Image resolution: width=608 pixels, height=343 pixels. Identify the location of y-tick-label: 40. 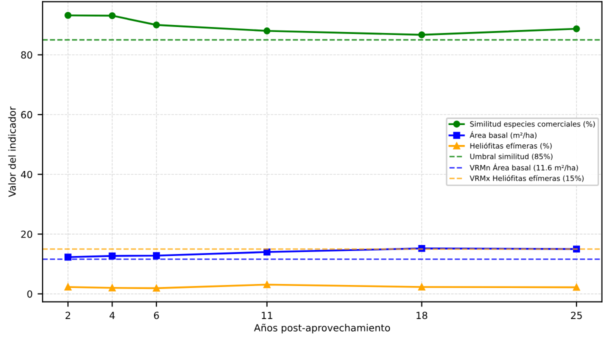
(26, 174).